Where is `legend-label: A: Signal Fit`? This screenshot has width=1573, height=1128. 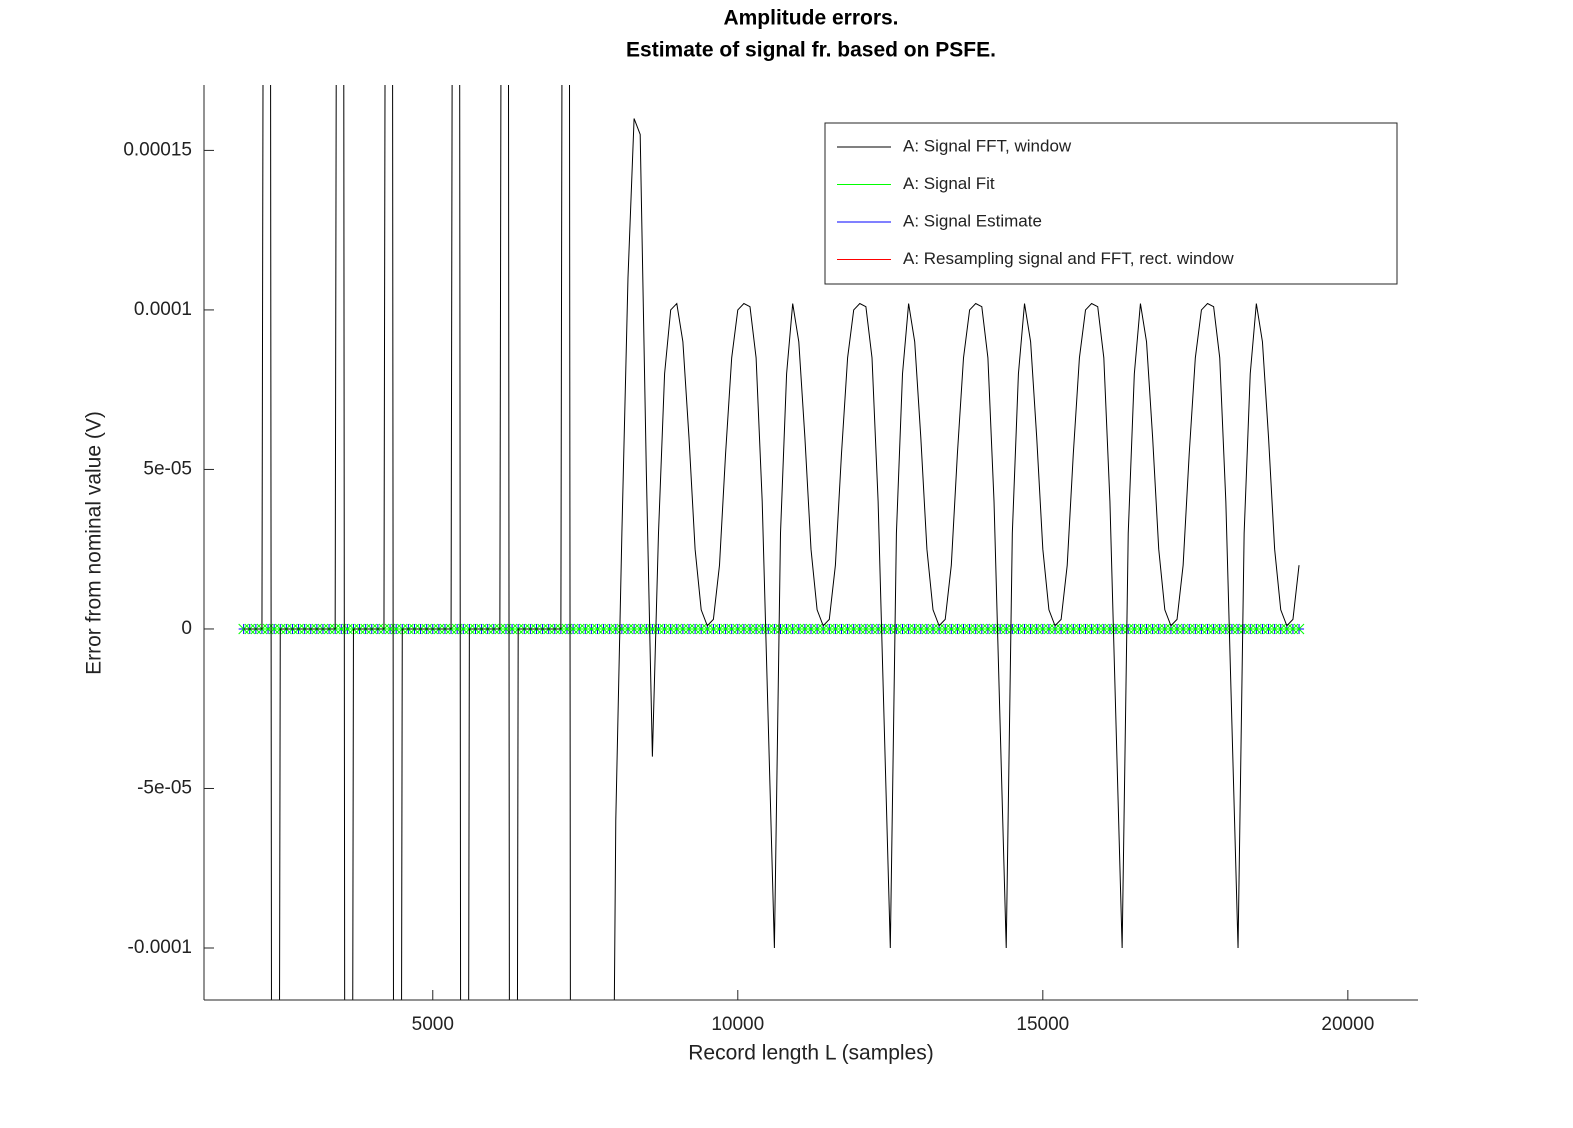 legend-label: A: Signal Fit is located at coordinates (949, 183).